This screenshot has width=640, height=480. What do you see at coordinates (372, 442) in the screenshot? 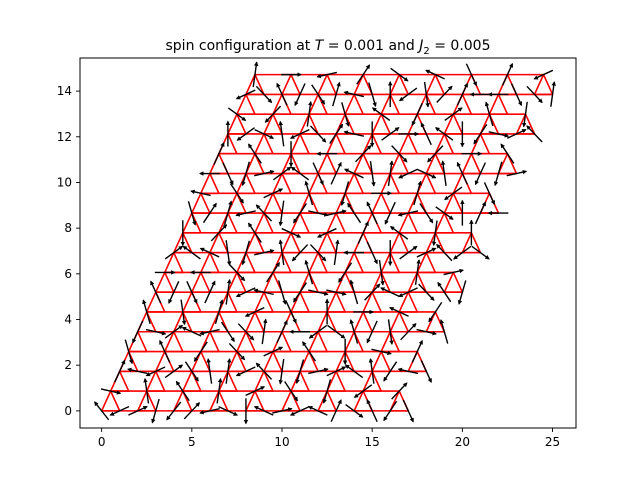
I see `x-tick-label: 15` at bounding box center [372, 442].